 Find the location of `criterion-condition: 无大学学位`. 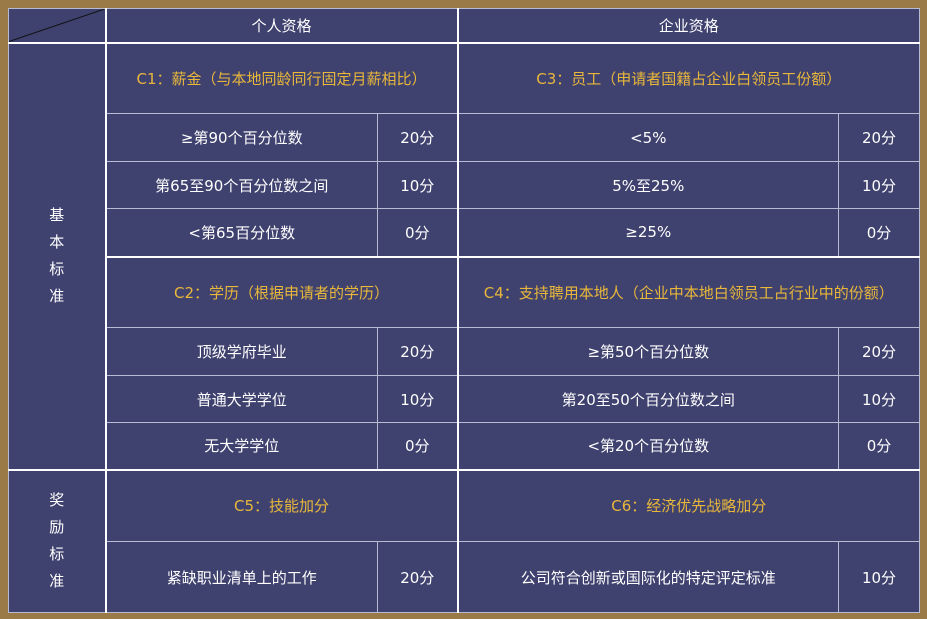

criterion-condition: 无大学学位 is located at coordinates (241, 446).